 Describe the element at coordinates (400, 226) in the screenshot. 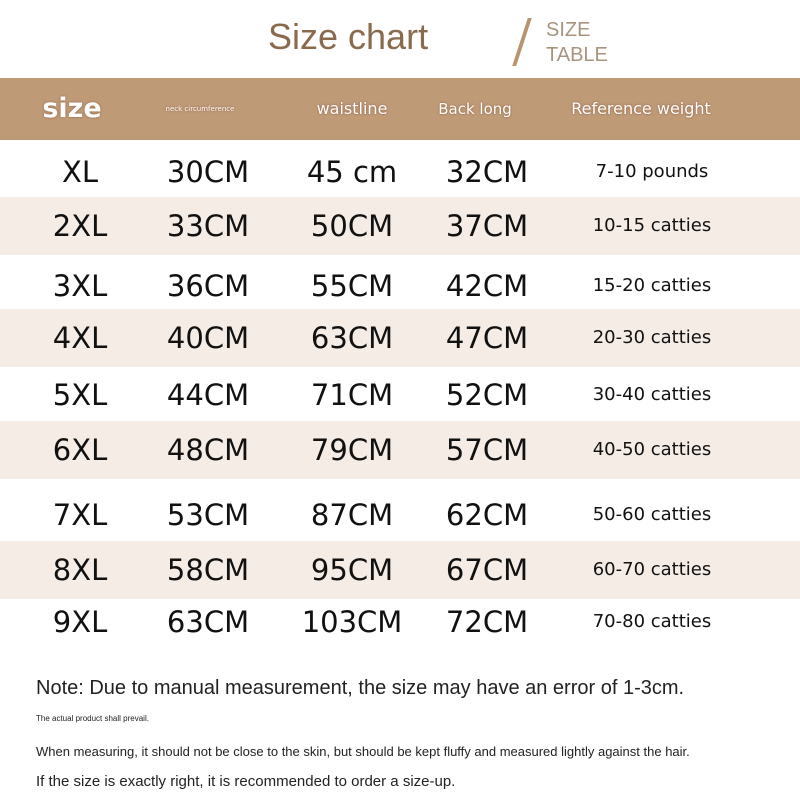

I see `table-row: 2XL 33CM 50CM 37CM 10-15 catties` at that location.